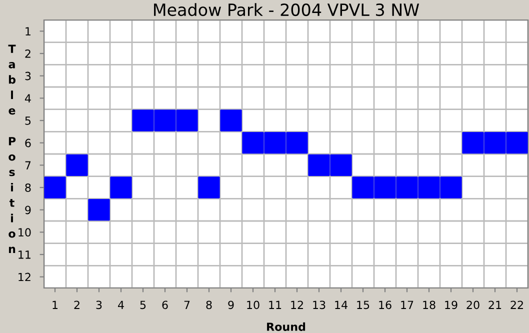 This screenshot has height=333, width=529. Describe the element at coordinates (121, 304) in the screenshot. I see `x-tick-label: 4` at that location.